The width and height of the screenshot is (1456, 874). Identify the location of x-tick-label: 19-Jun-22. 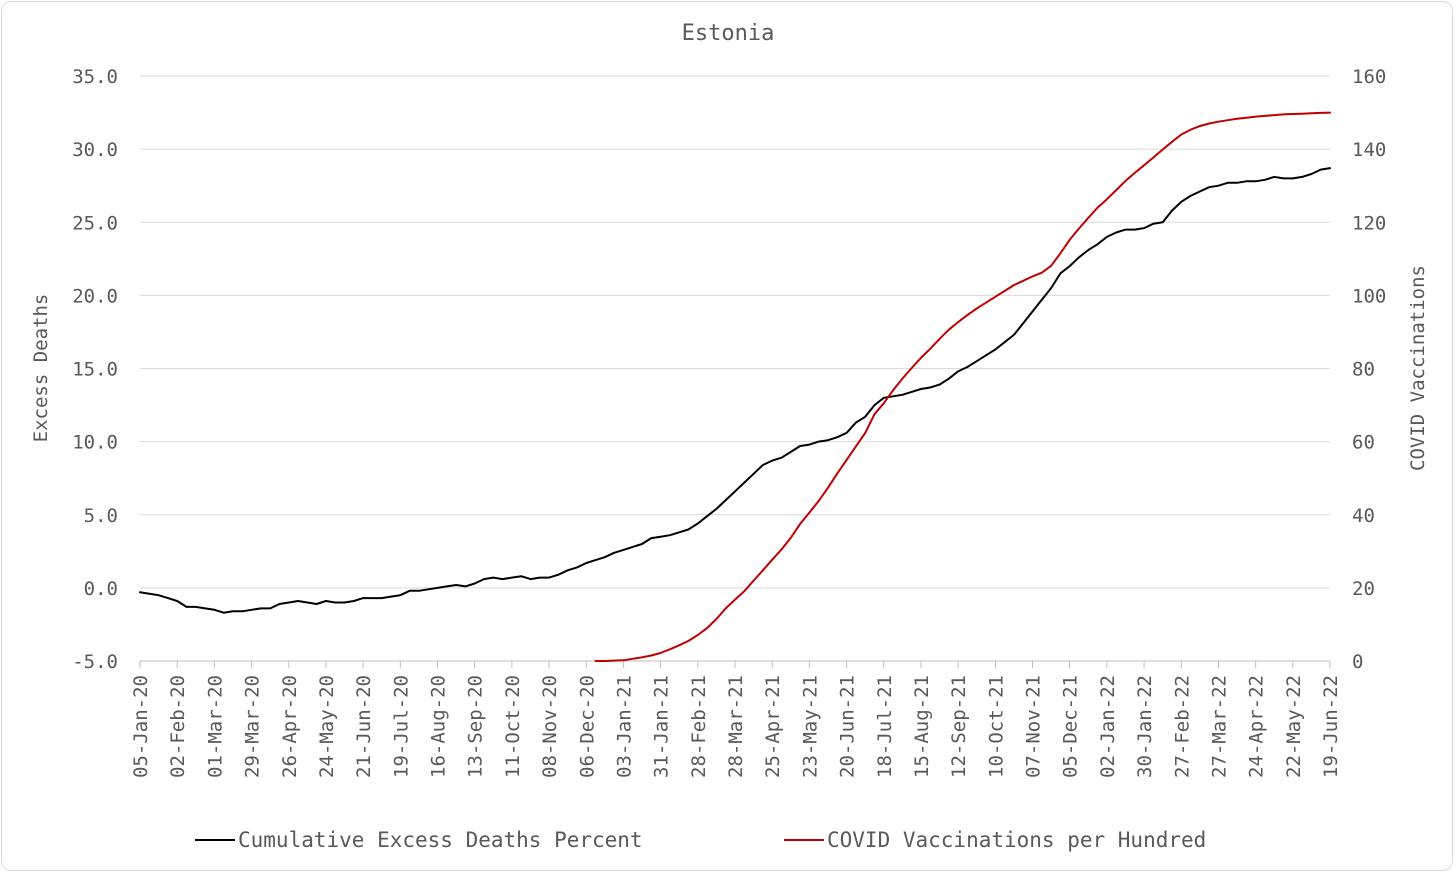
(1331, 726).